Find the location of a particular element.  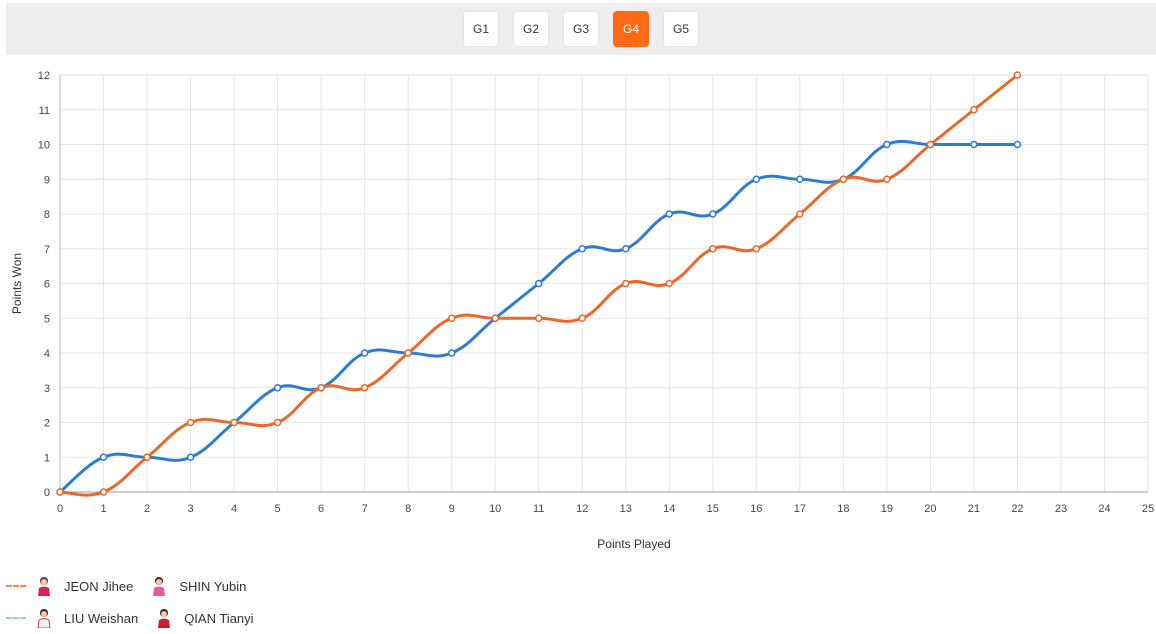

x-tick-label: 6 is located at coordinates (321, 509).